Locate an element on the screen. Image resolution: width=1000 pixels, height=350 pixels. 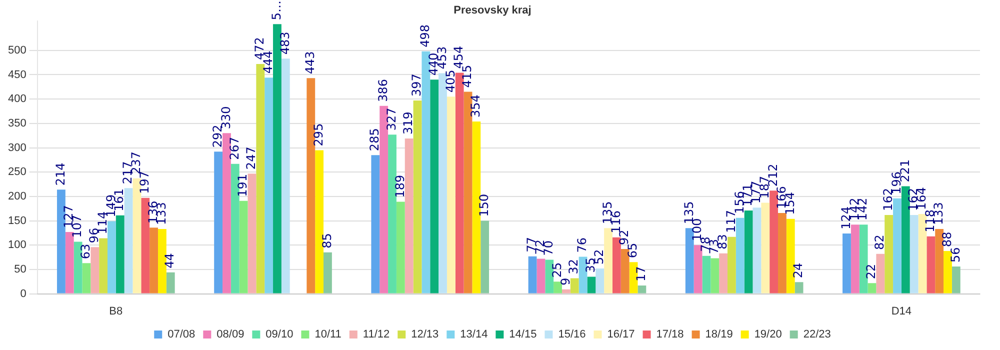
y-tick-label: 400 is located at coordinates (17, 99).